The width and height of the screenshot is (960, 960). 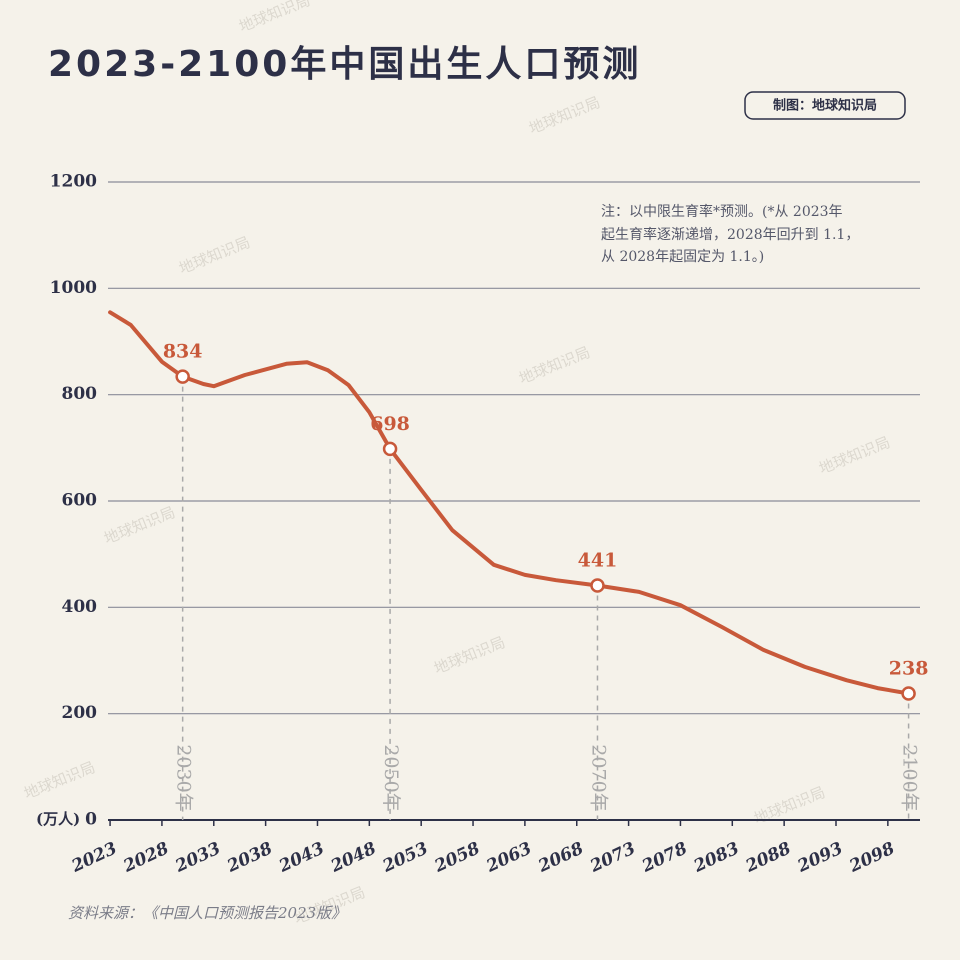 What do you see at coordinates (598, 777) in the screenshot?
I see `marker-year-label: 2070年` at bounding box center [598, 777].